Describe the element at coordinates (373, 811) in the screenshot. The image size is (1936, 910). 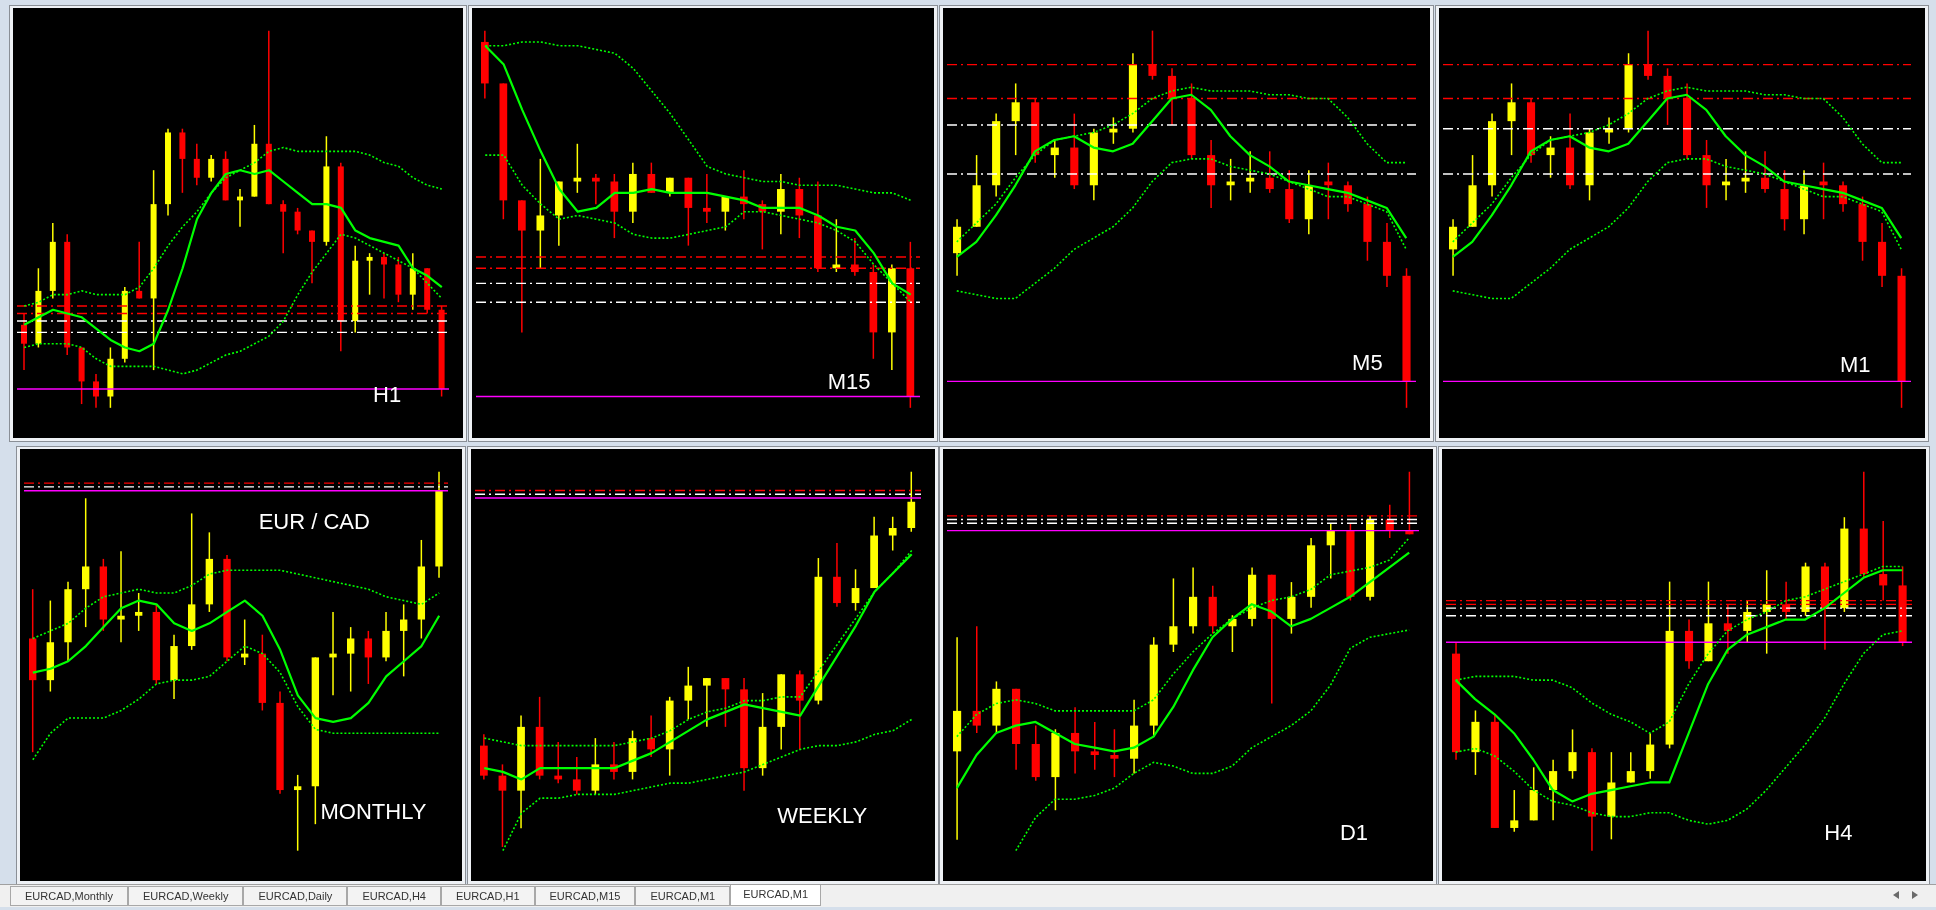
I see `text: MONTHLY` at that location.